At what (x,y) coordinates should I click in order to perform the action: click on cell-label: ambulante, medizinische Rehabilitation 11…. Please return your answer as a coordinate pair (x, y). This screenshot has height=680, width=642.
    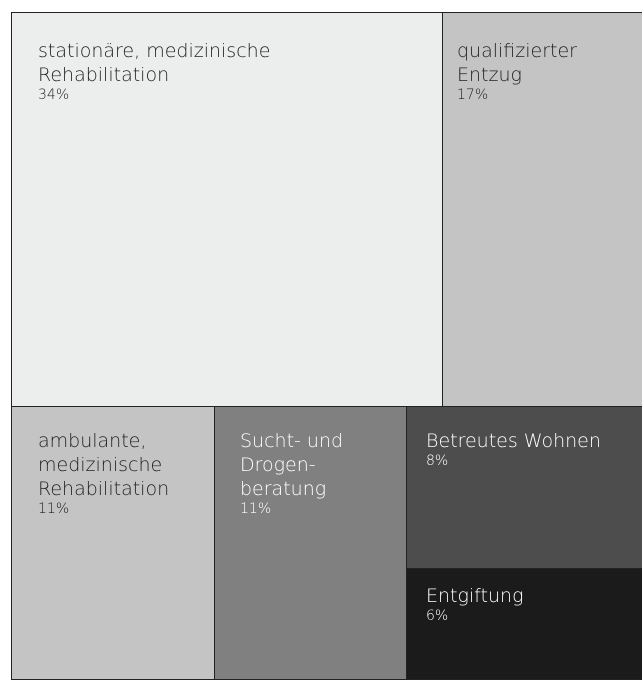
    Looking at the image, I should click on (103, 473).